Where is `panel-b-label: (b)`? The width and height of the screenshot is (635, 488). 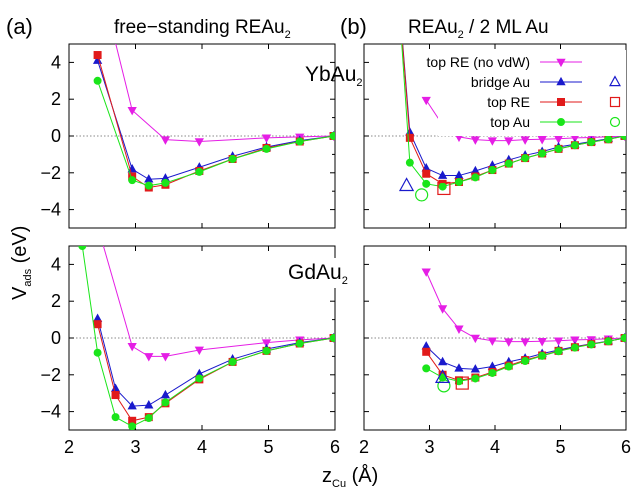 panel-b-label: (b) is located at coordinates (353, 26).